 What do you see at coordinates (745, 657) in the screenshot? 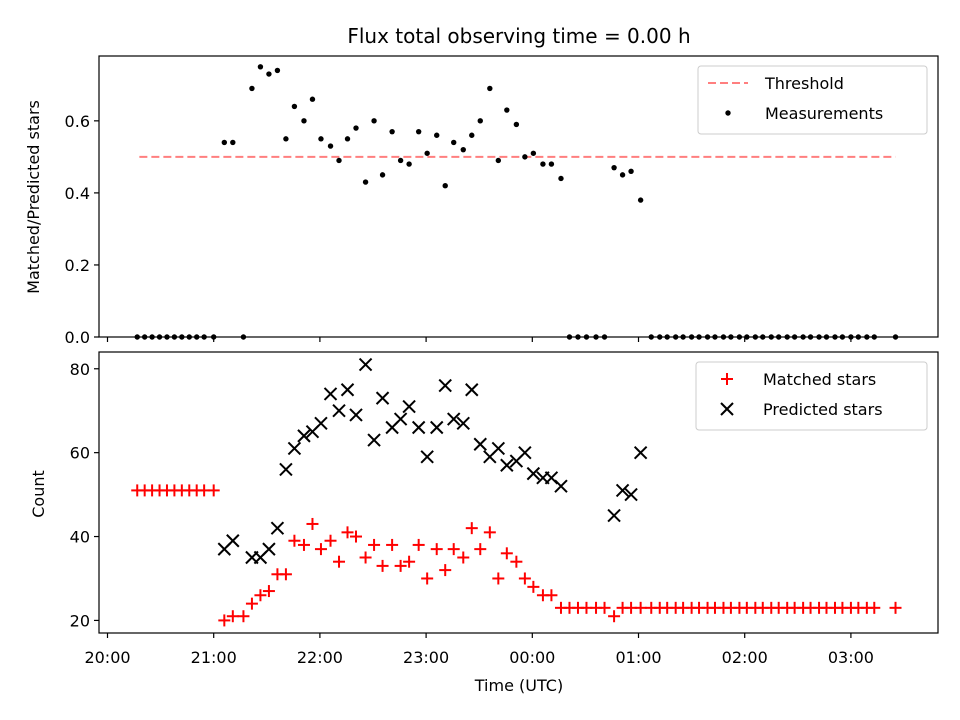
I see `x-tick-label: 02:00` at bounding box center [745, 657].